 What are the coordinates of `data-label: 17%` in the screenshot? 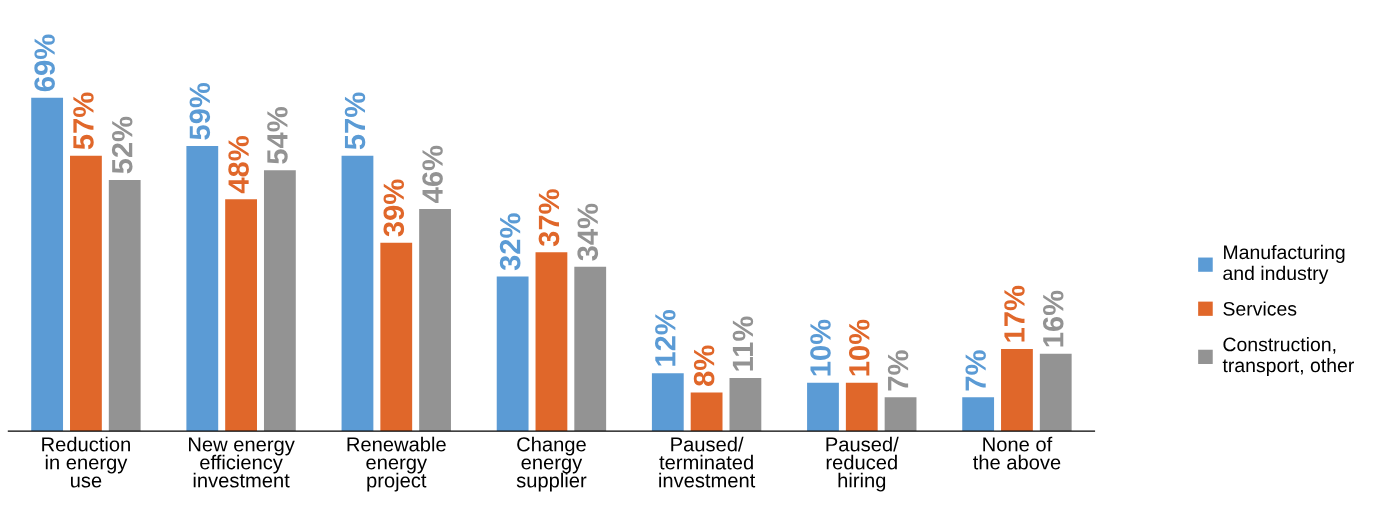 It's located at (1014, 313).